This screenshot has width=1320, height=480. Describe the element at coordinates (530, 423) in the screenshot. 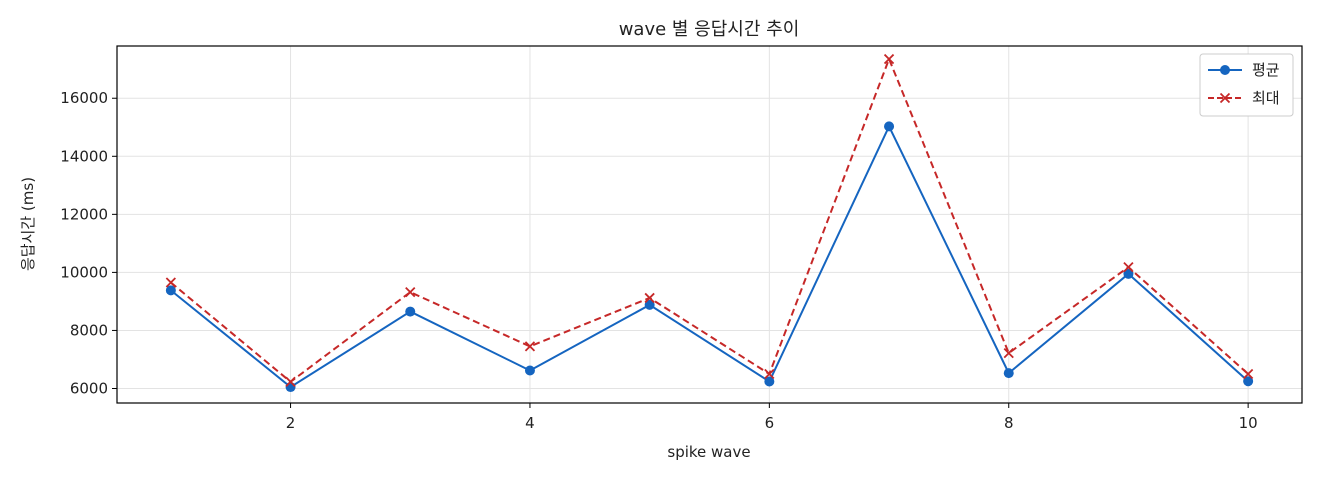

I see `x-tick-label: 4` at that location.